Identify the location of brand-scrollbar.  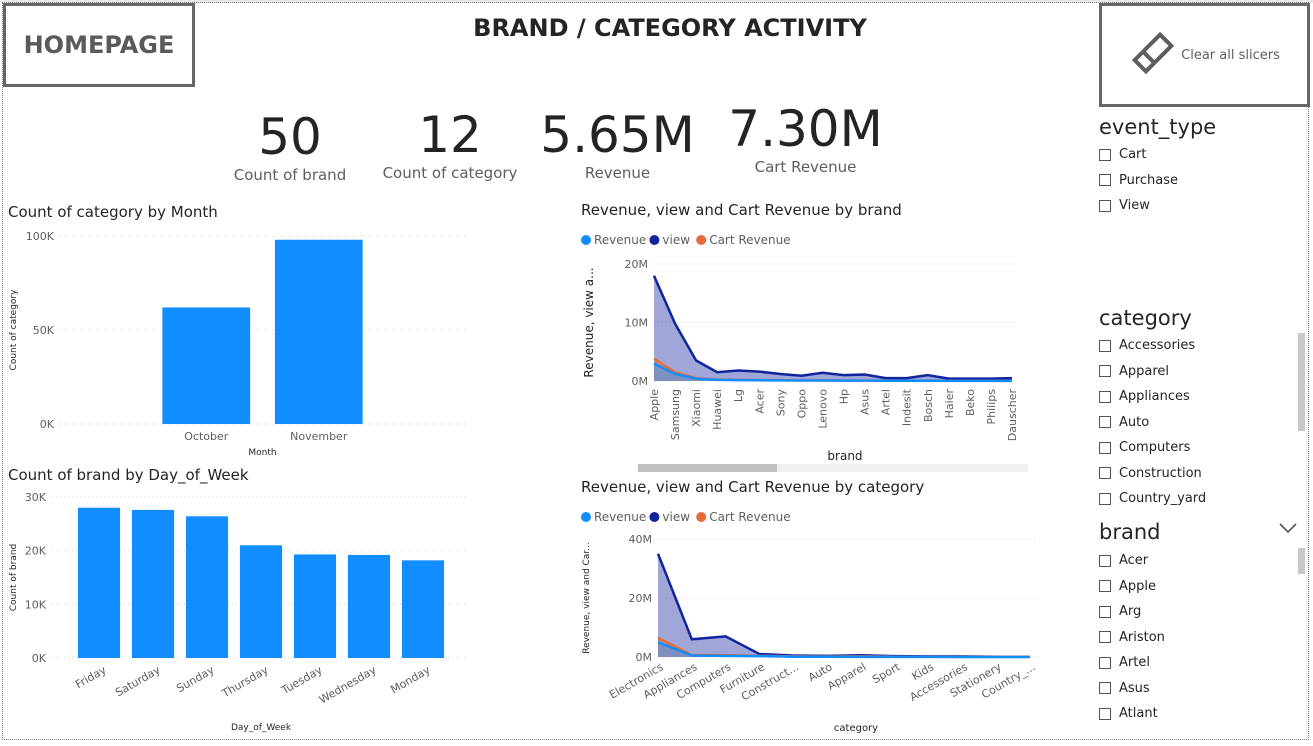
(1301, 561).